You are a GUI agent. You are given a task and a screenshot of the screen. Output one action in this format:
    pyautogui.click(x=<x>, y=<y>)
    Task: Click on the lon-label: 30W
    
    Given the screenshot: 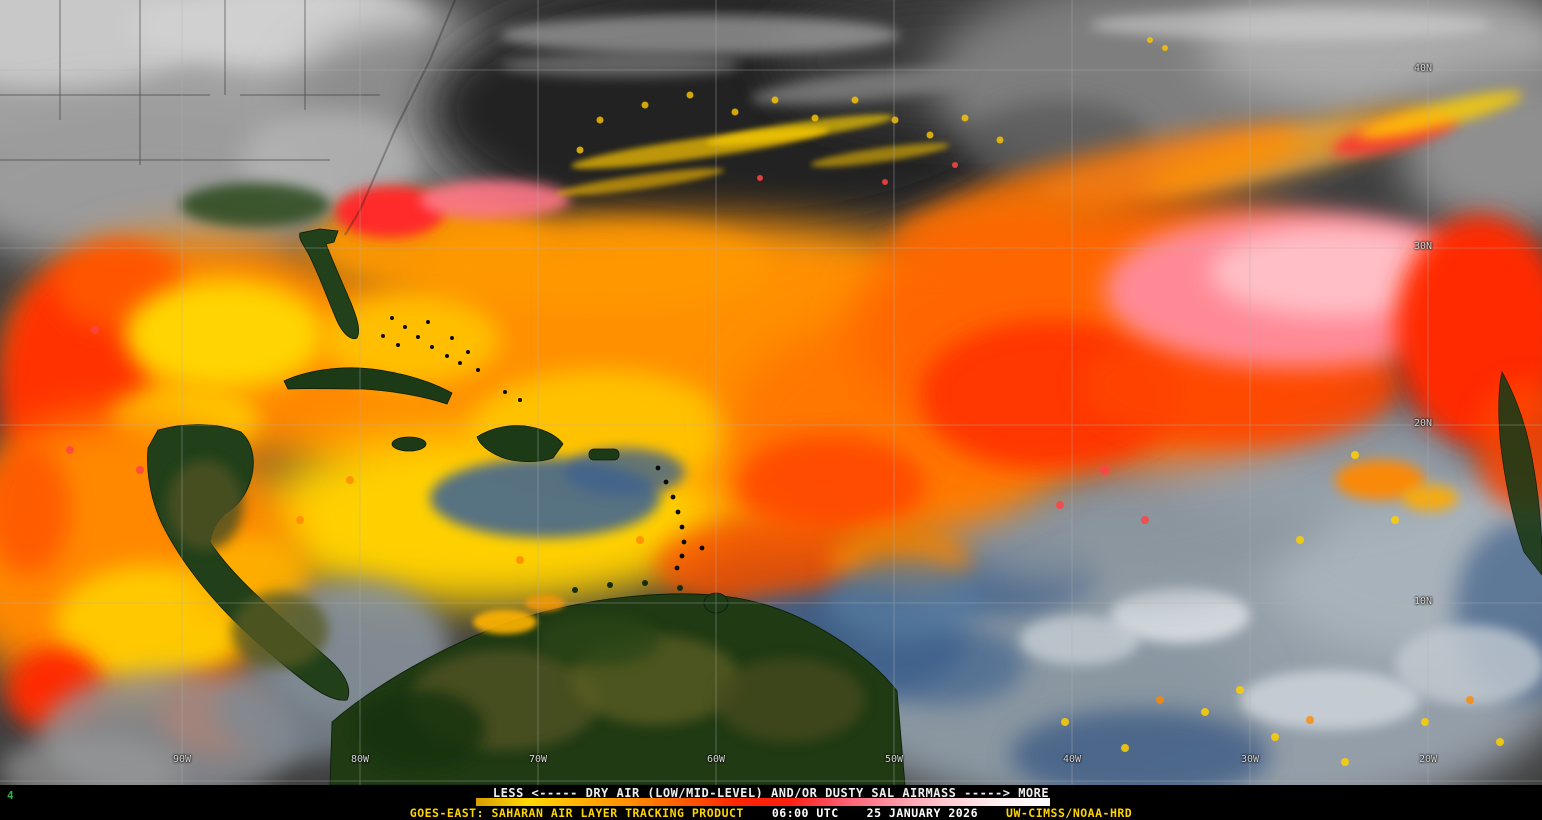 What is the action you would take?
    pyautogui.click(x=1250, y=759)
    